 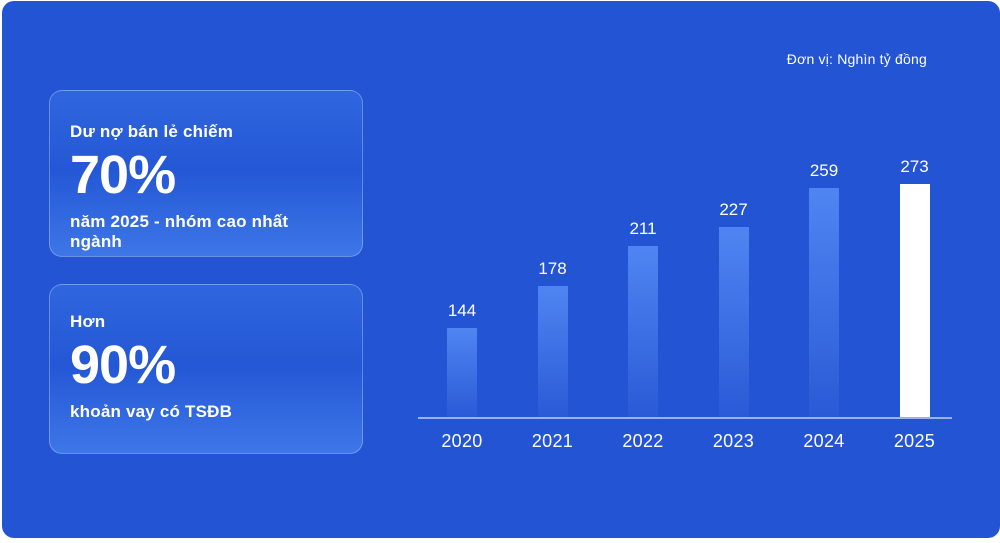 I want to click on x-axis-tick-label: 2023, so click(x=733, y=441).